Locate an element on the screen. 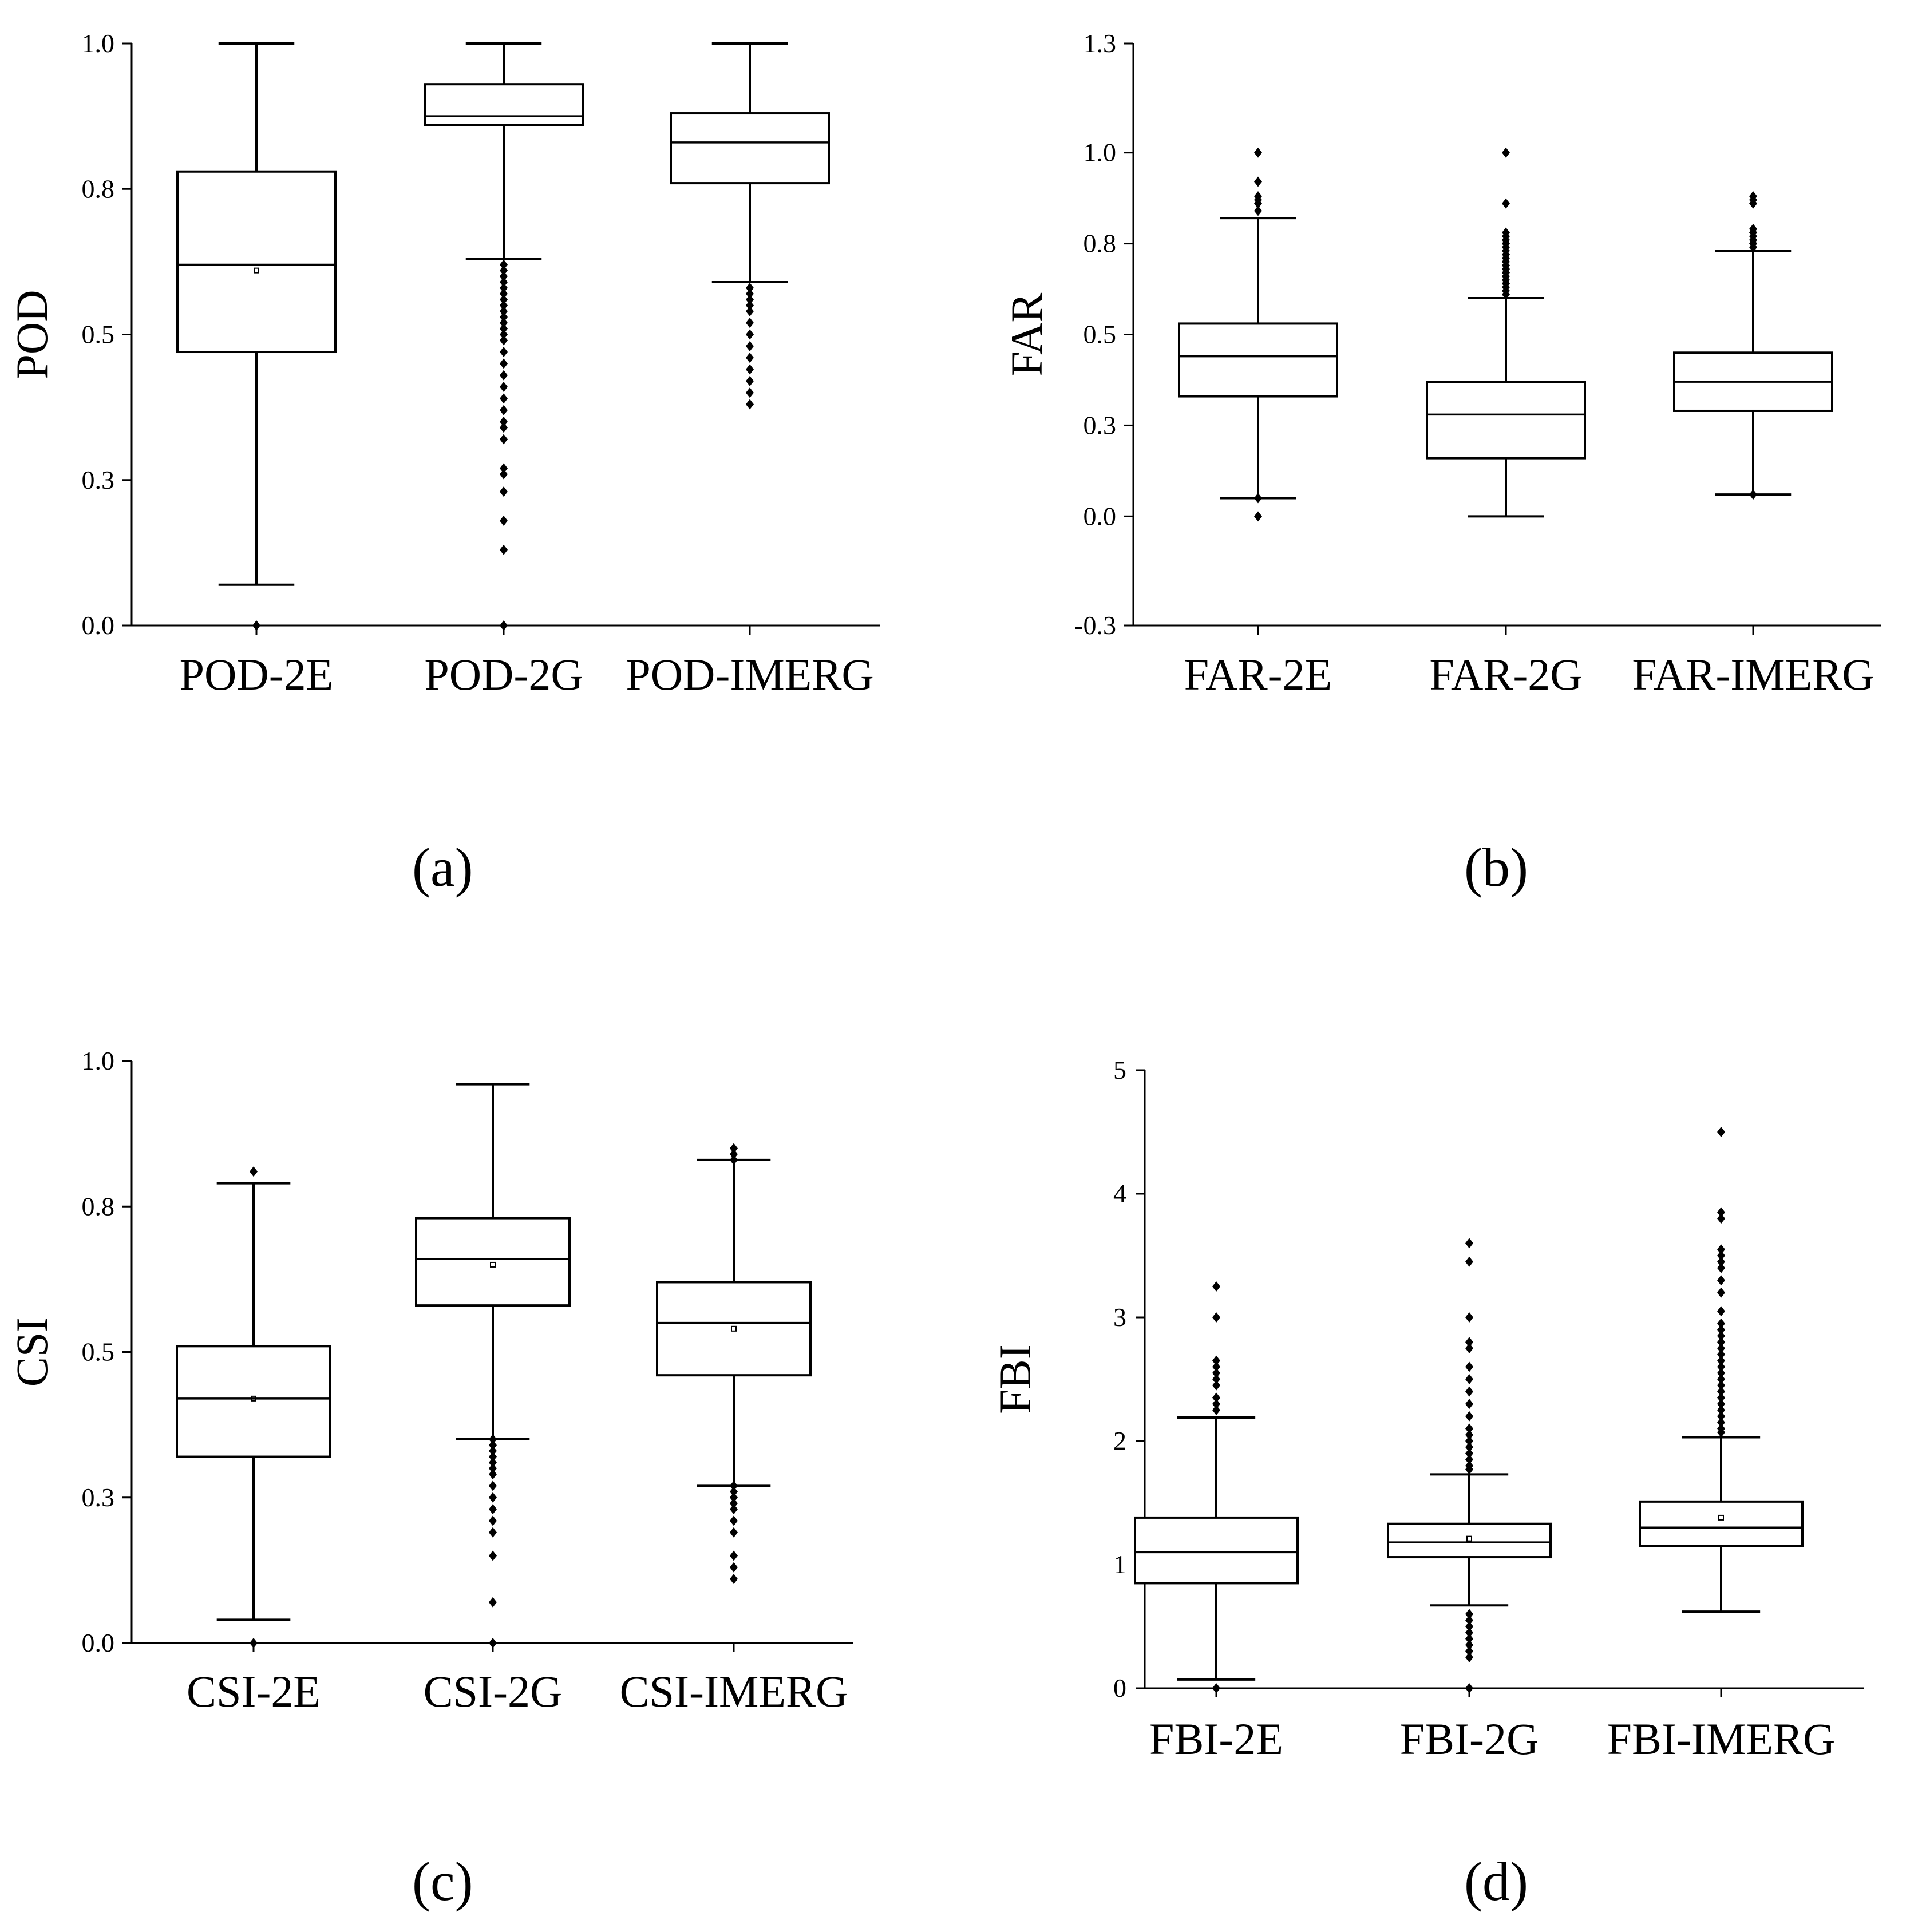 The height and width of the screenshot is (1932, 1914). y-tick-label: -0.3 is located at coordinates (1095, 625).